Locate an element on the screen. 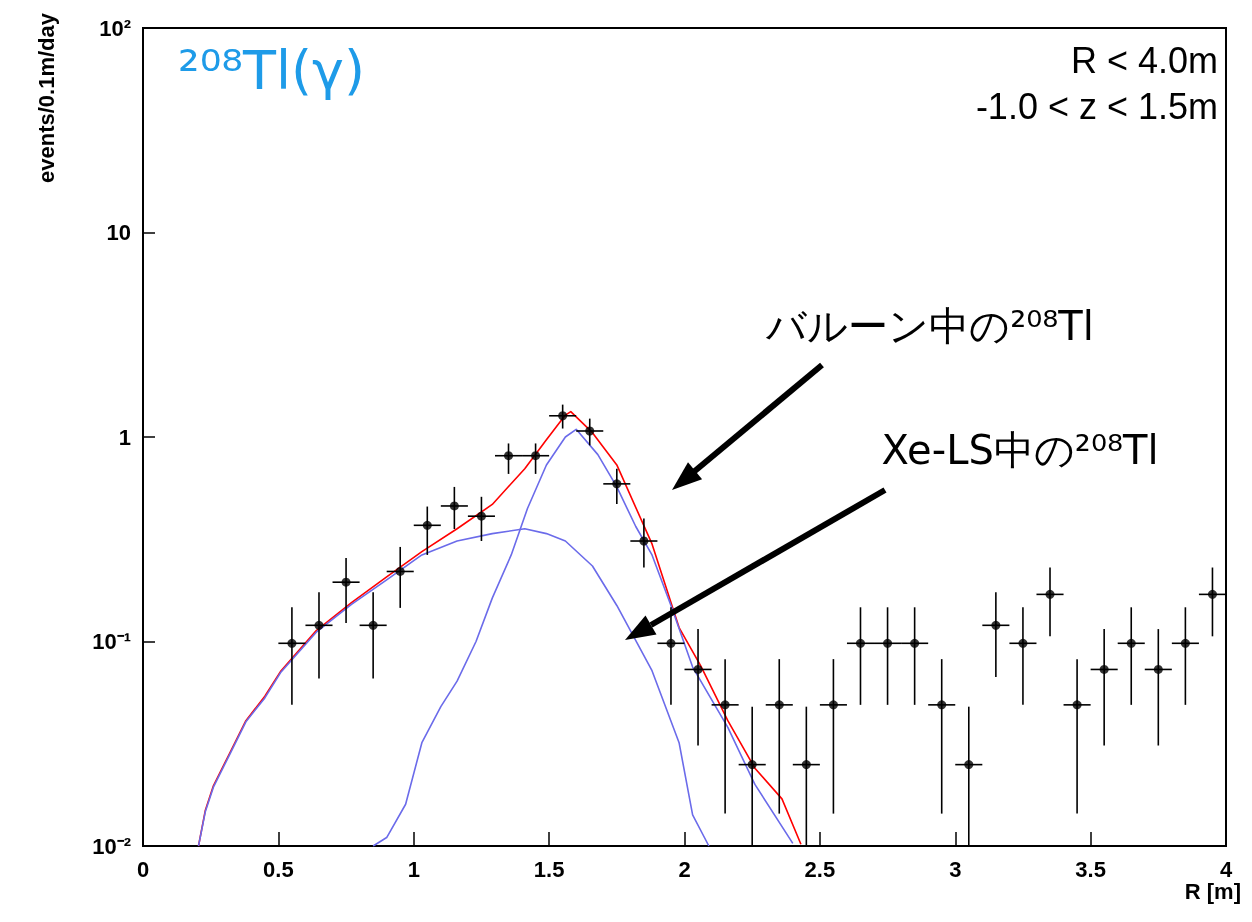 Image resolution: width=1252 pixels, height=922 pixels. x-tick-label: 3.5 is located at coordinates (1090, 869).